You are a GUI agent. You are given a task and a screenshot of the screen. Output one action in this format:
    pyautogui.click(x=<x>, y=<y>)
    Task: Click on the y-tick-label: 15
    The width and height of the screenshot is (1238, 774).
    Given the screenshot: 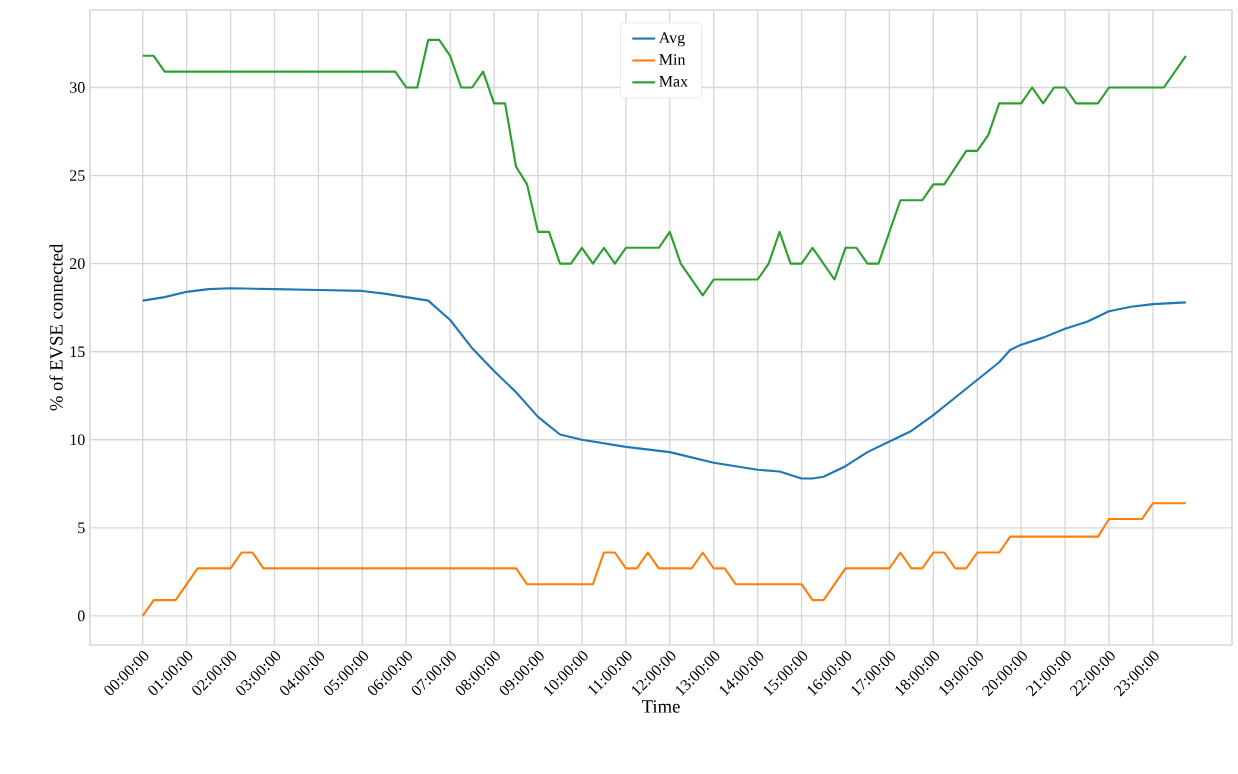 What is the action you would take?
    pyautogui.click(x=77, y=352)
    